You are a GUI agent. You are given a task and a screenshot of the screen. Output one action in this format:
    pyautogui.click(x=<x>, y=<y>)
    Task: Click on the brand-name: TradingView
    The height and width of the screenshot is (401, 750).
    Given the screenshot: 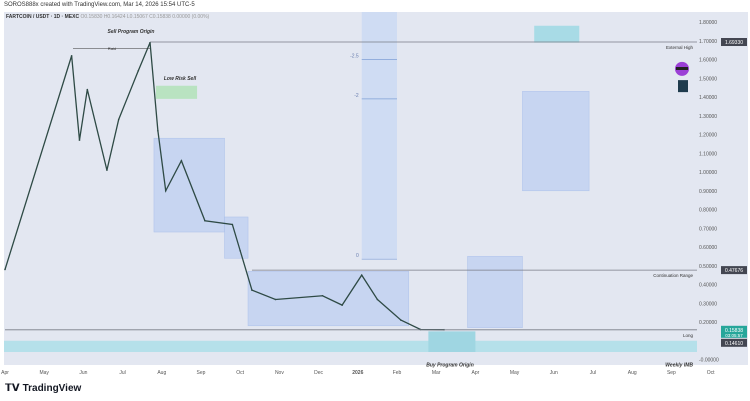 What is the action you would take?
    pyautogui.click(x=52, y=388)
    